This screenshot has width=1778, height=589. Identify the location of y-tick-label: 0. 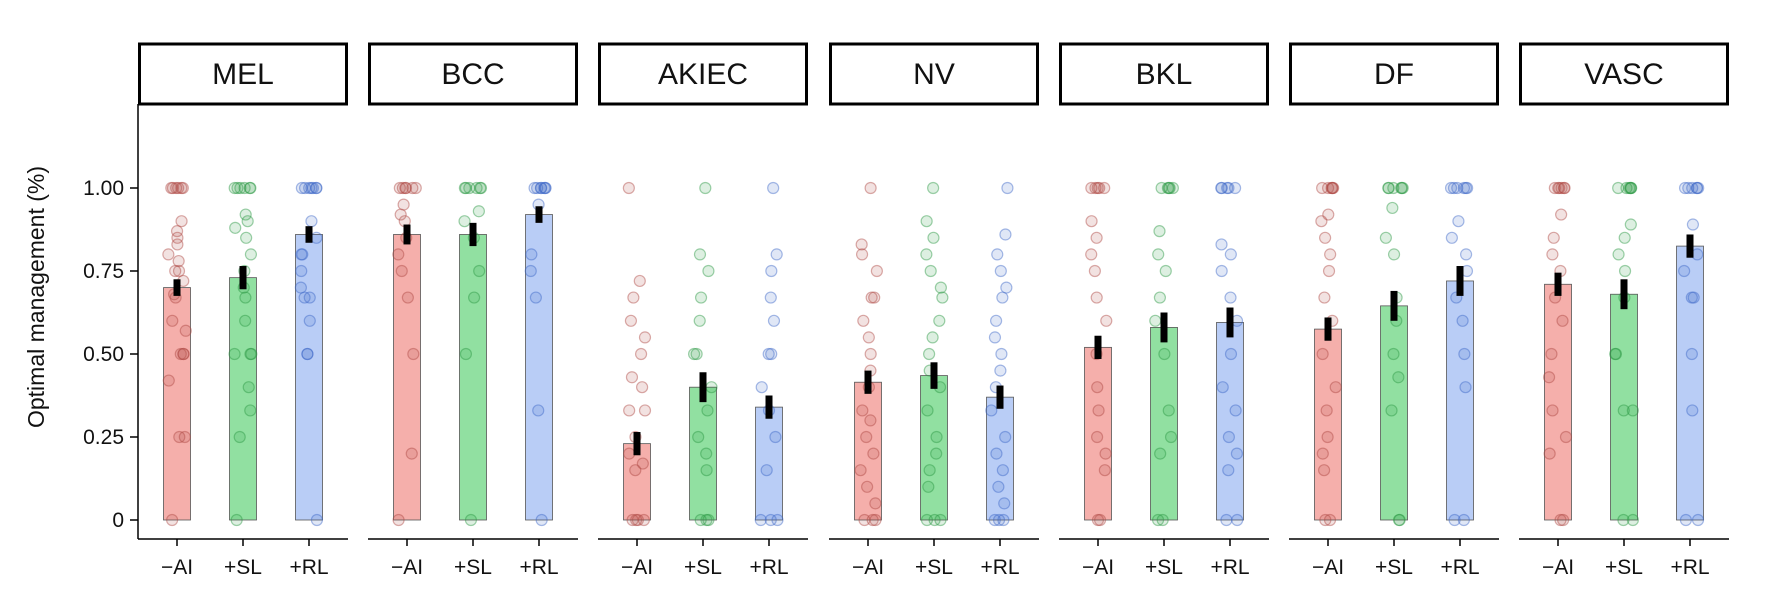
(118, 520).